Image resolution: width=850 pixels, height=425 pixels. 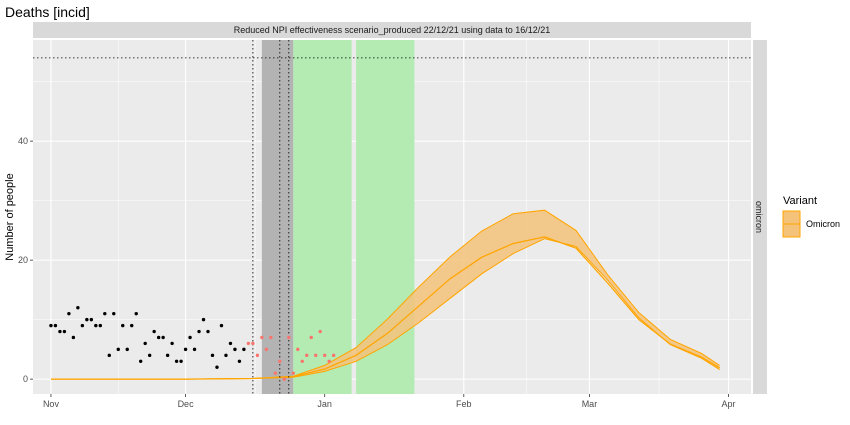 What do you see at coordinates (25, 379) in the screenshot?
I see `y-tick-label: 0` at bounding box center [25, 379].